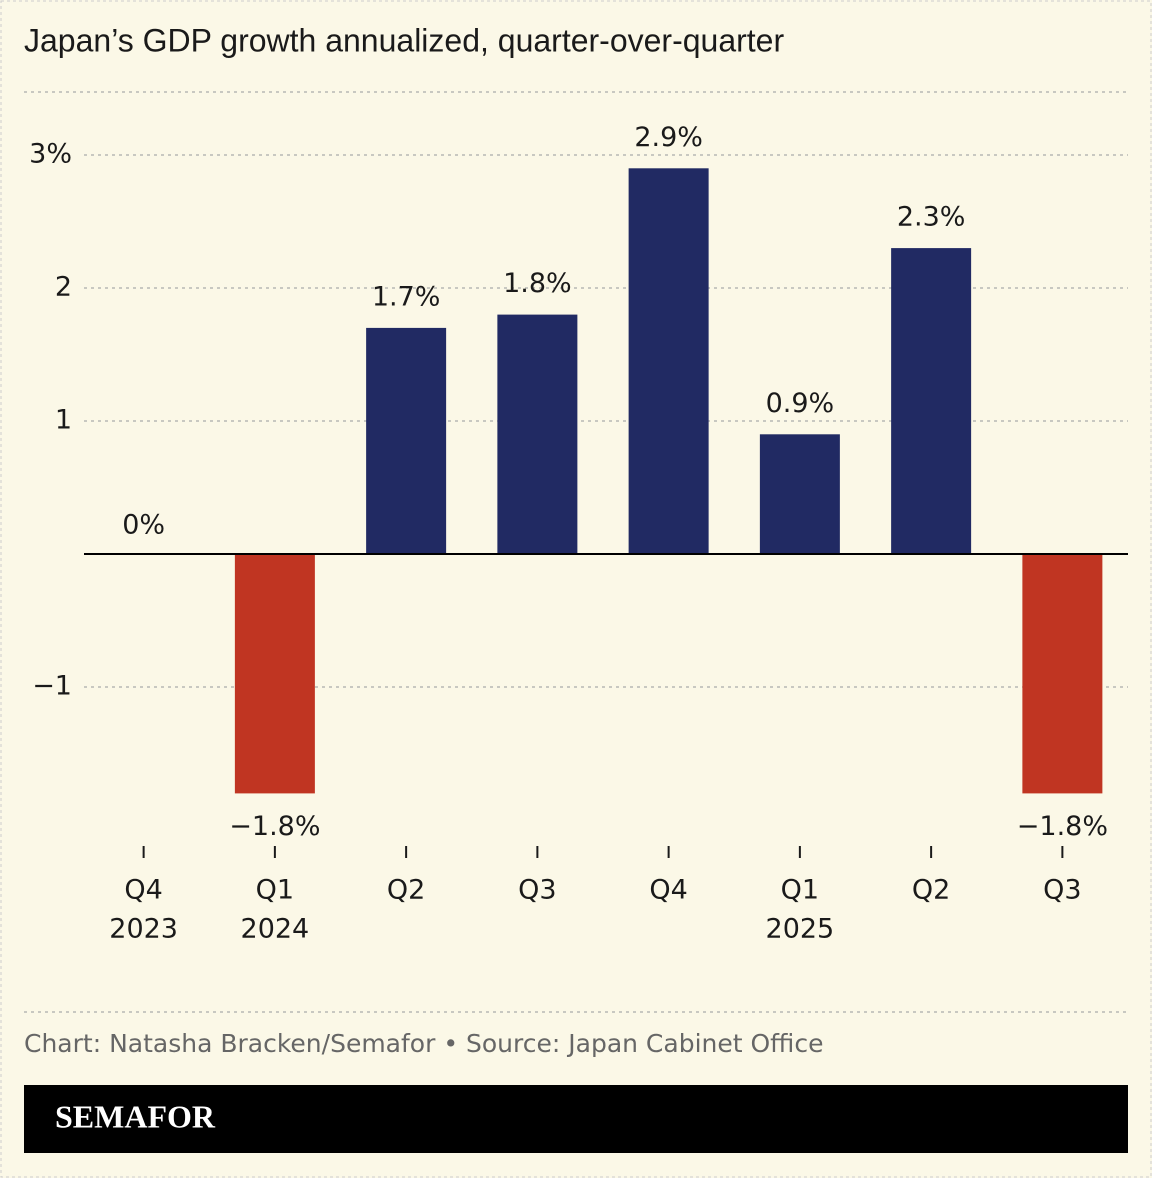 Image resolution: width=1152 pixels, height=1178 pixels. Describe the element at coordinates (576, 1119) in the screenshot. I see `brand-bar` at that location.